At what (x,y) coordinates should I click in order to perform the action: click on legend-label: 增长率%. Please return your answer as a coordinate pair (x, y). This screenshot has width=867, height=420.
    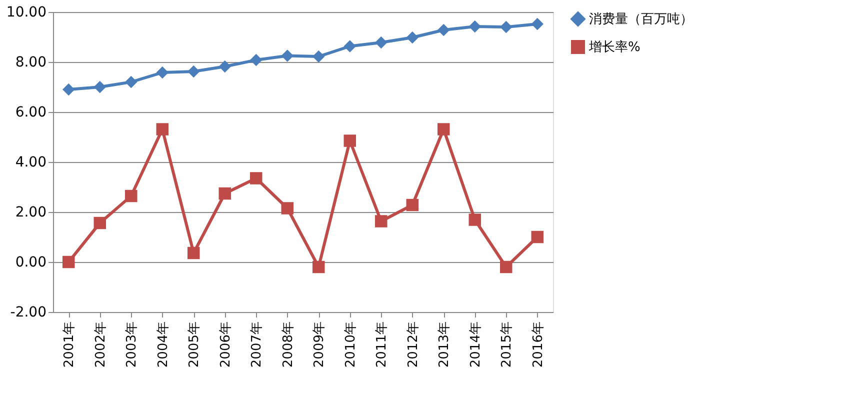
    Looking at the image, I should click on (614, 47).